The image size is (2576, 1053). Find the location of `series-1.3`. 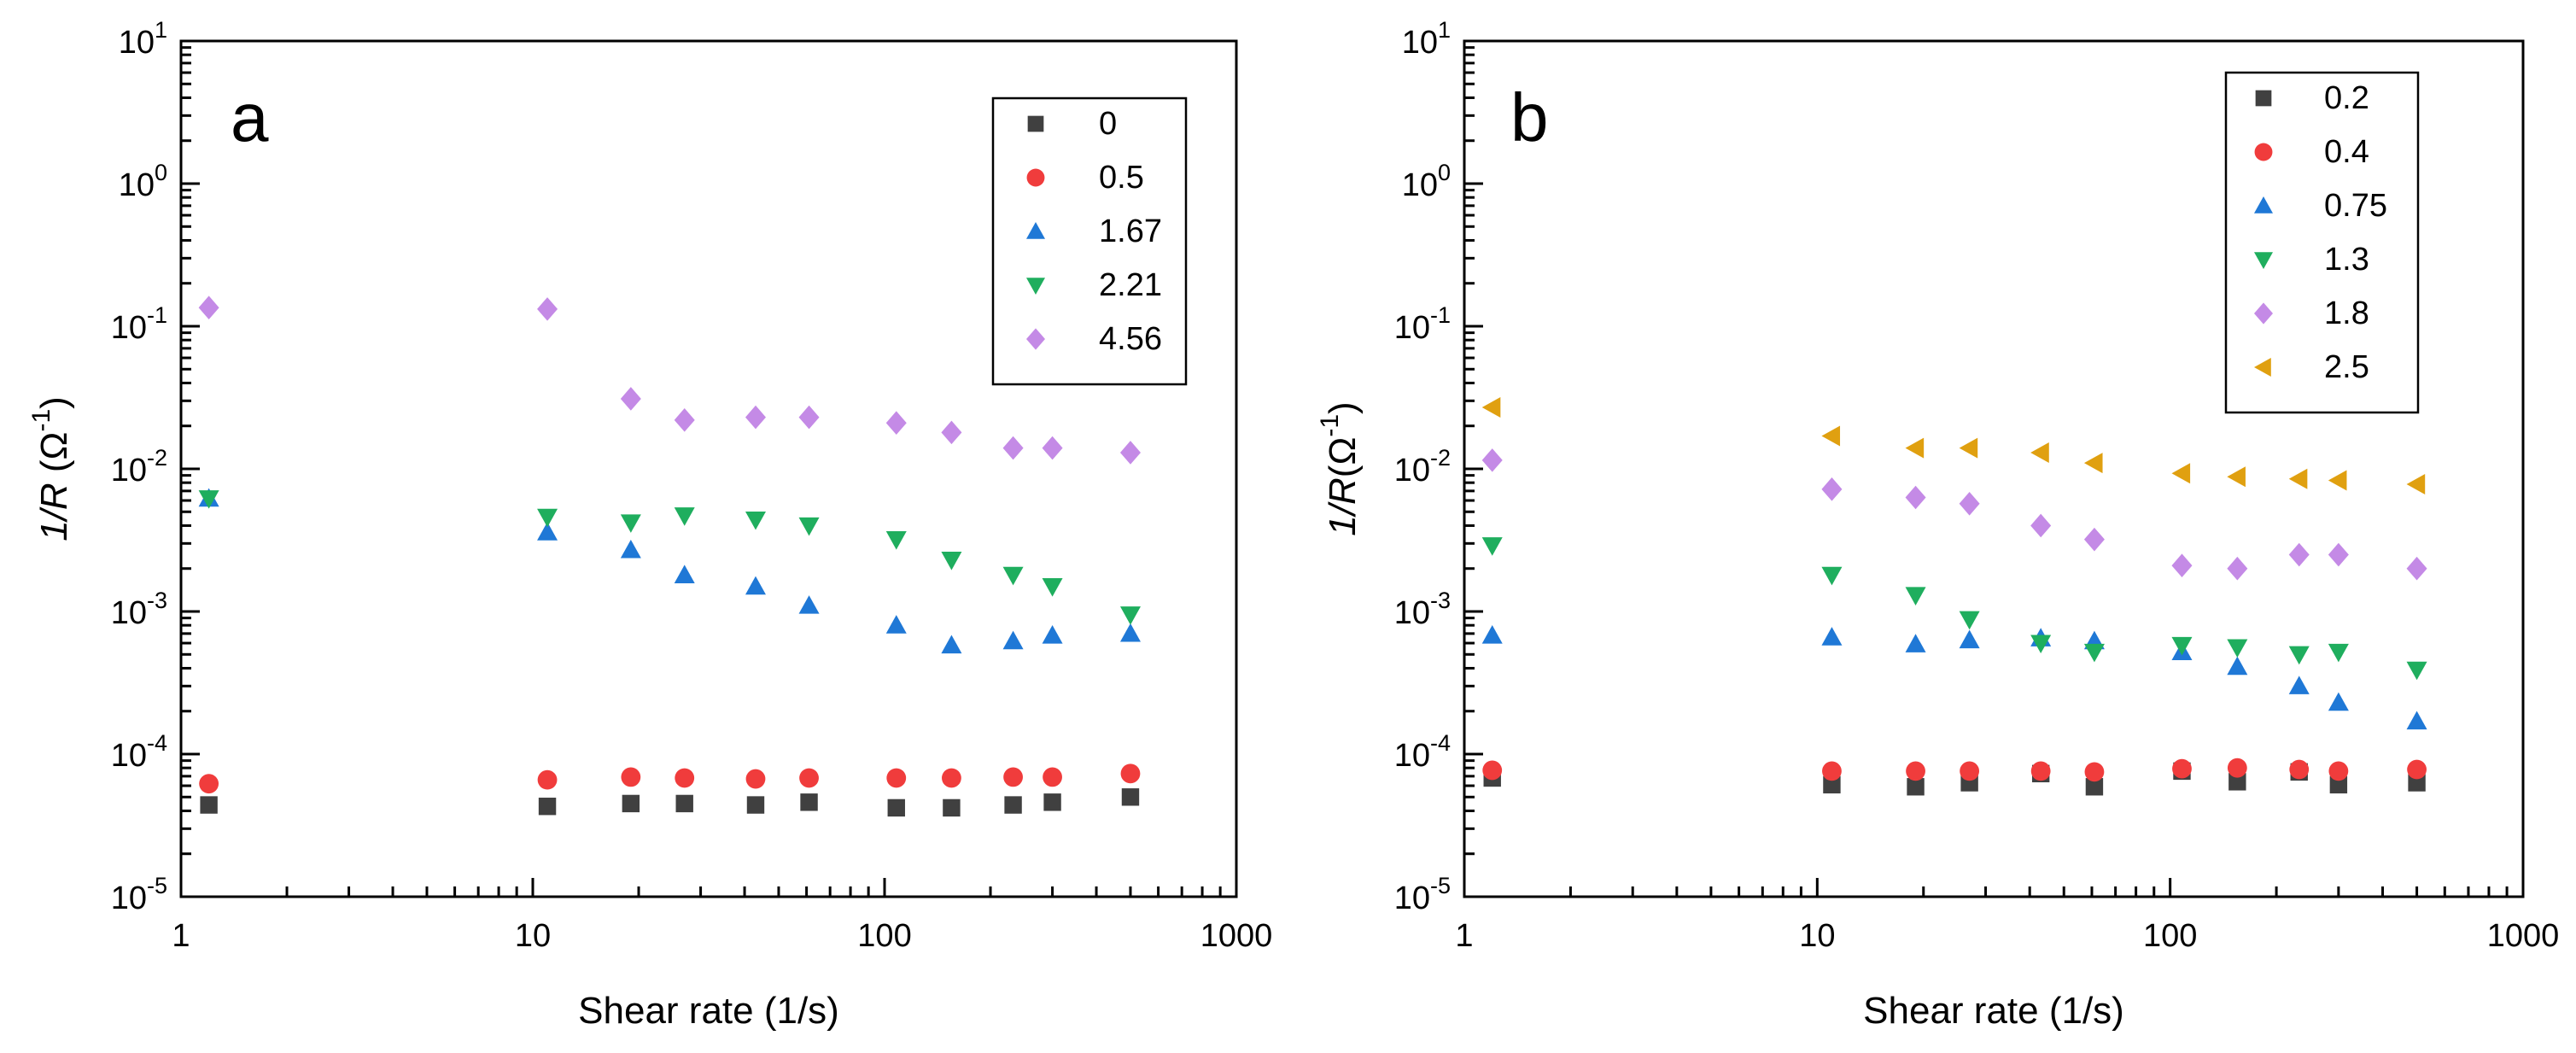

series-1.3 is located at coordinates (1954, 609).